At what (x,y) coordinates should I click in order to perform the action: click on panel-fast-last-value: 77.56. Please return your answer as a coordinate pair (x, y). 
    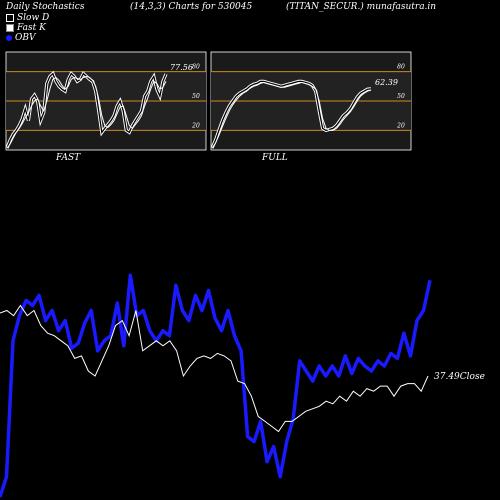
    Looking at the image, I should click on (181, 67).